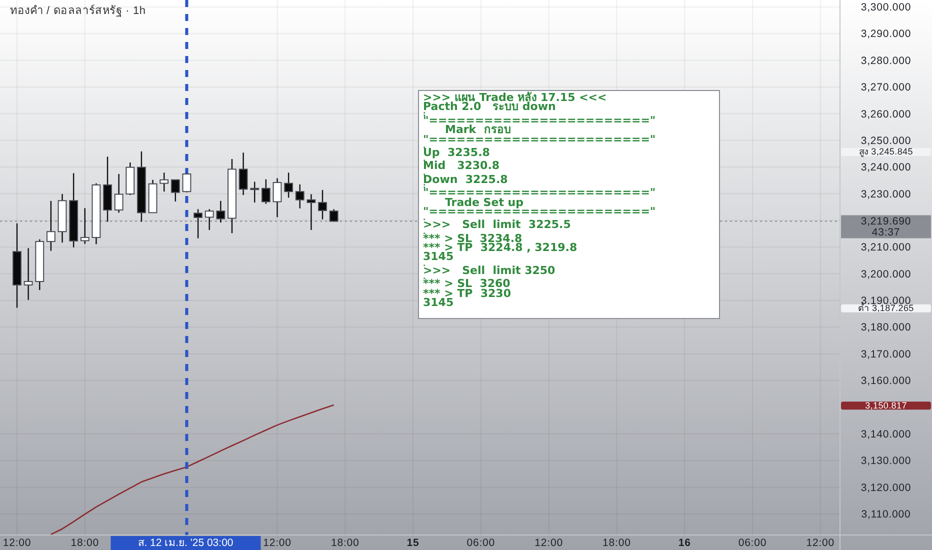 This screenshot has width=932, height=550. Describe the element at coordinates (886, 34) in the screenshot. I see `y-tick-label: 3,290.000` at that location.